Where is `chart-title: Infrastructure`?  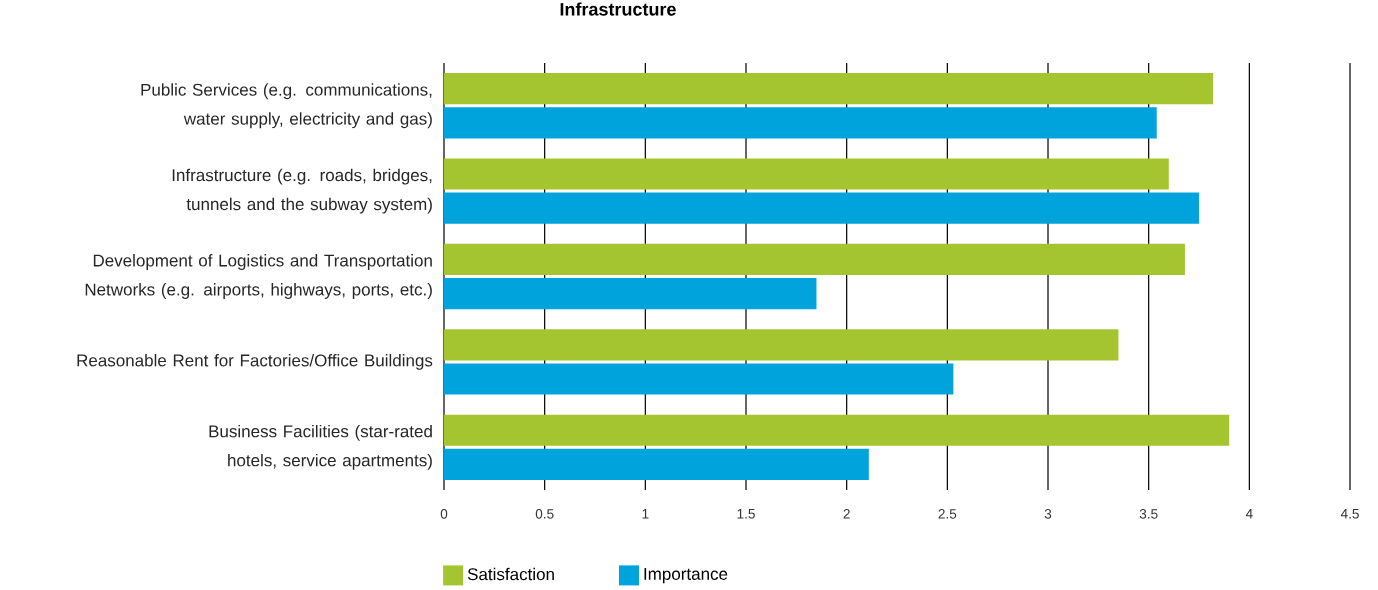
chart-title: Infrastructure is located at coordinates (618, 9).